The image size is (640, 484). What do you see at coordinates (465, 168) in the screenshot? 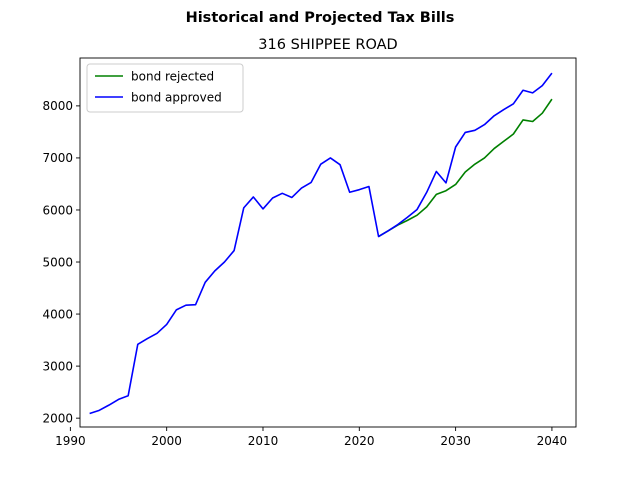
I see `series-line-bond-rejected` at bounding box center [465, 168].